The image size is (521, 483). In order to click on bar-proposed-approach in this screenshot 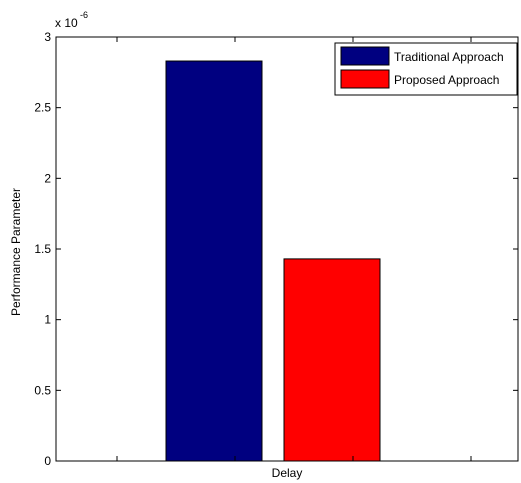, I will do `click(332, 360)`.